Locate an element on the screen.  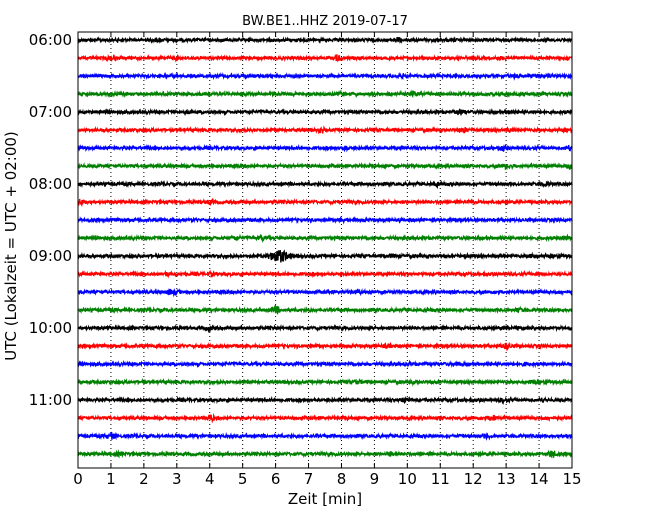
y-tick-label: 10:00 is located at coordinates (50, 328).